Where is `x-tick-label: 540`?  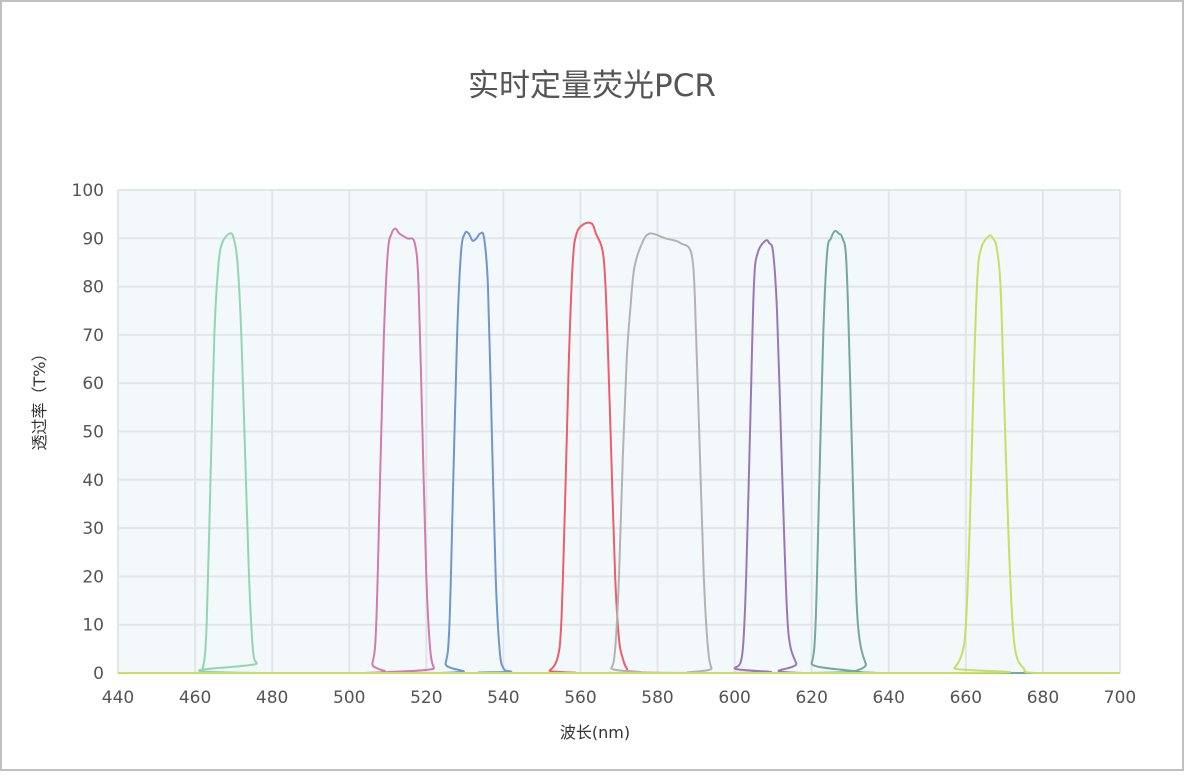 x-tick-label: 540 is located at coordinates (503, 698).